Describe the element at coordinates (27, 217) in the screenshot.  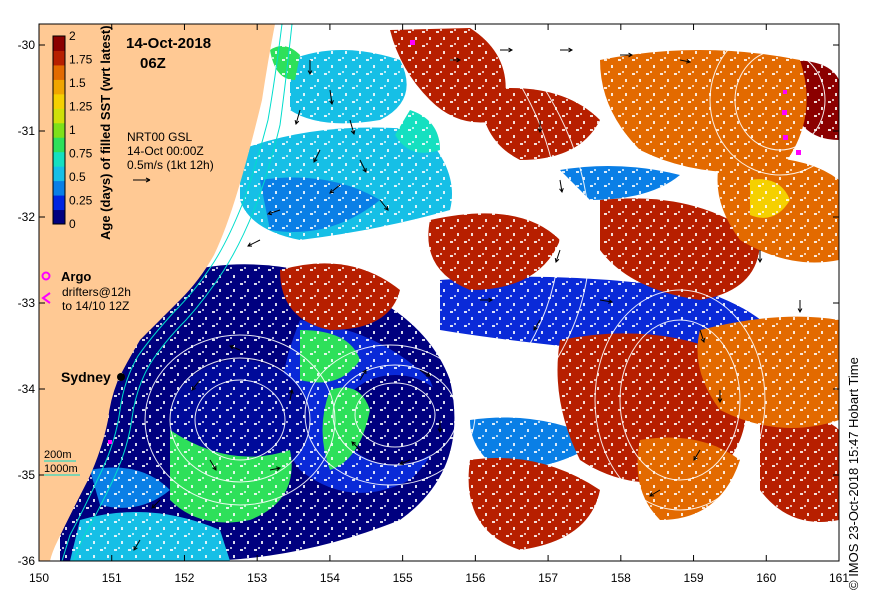
I see `y-tick-label: -32` at that location.